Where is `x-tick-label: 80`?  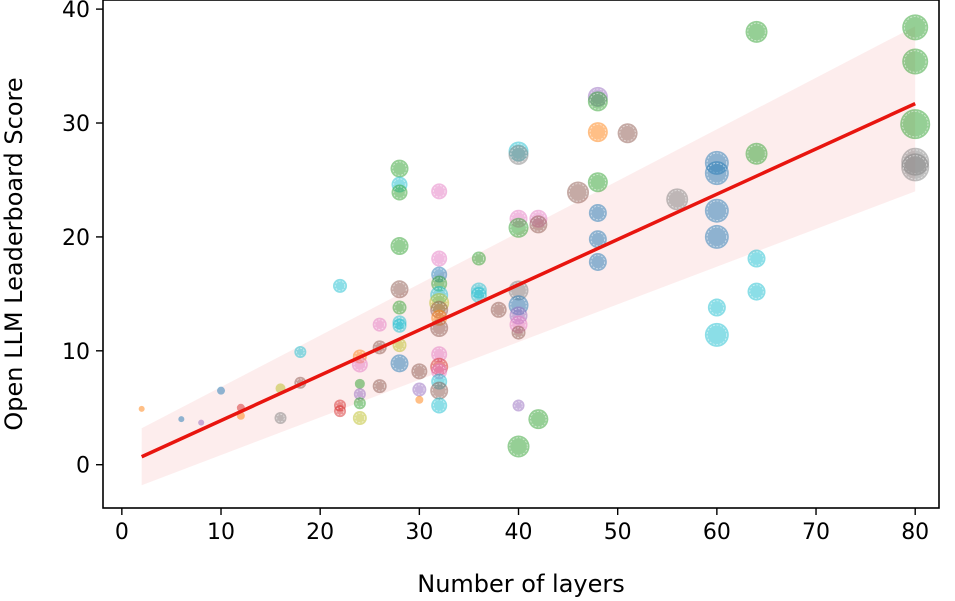
x-tick-label: 80 is located at coordinates (915, 532).